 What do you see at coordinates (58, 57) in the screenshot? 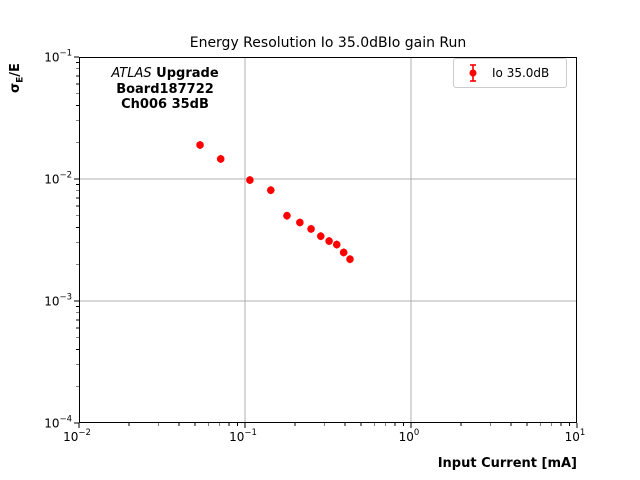
I see `y-tick-label: 10⁻¹` at bounding box center [58, 57].